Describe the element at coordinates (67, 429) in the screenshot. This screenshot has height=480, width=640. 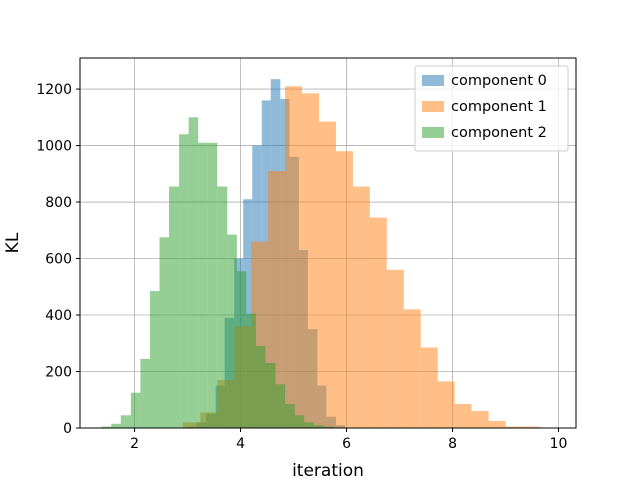
I see `y-tick-label: 0` at that location.